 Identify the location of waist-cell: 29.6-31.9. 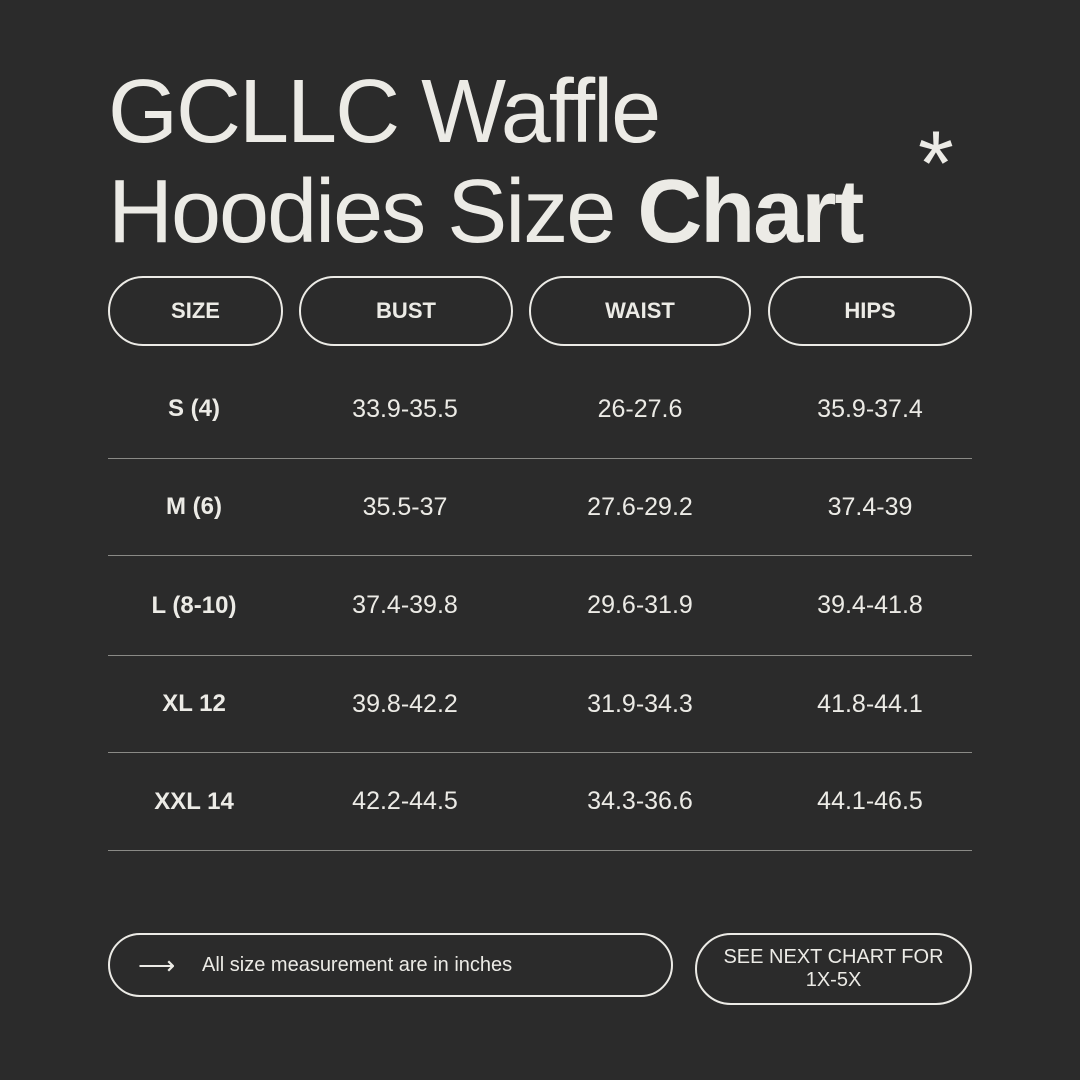
(640, 605).